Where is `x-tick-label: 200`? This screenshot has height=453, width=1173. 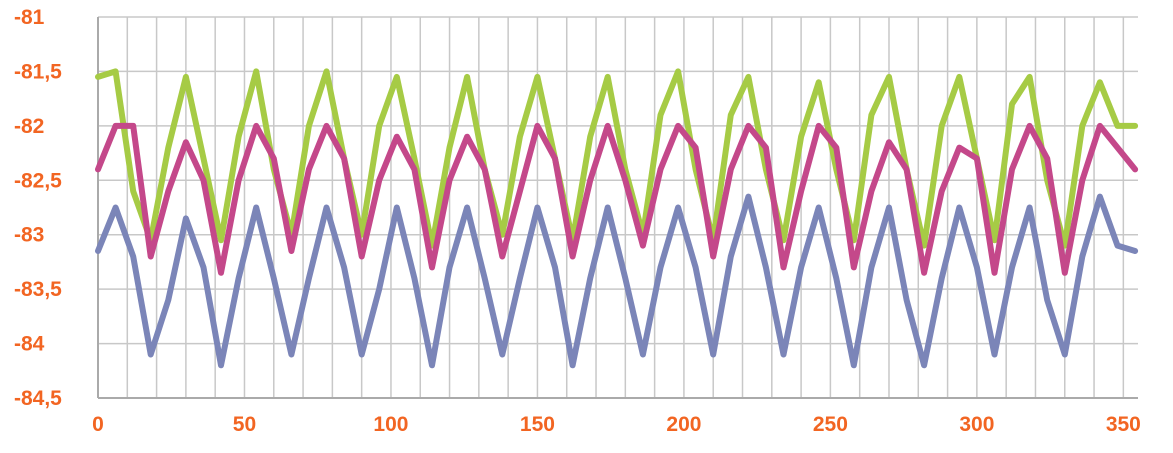 x-tick-label: 200 is located at coordinates (683, 424).